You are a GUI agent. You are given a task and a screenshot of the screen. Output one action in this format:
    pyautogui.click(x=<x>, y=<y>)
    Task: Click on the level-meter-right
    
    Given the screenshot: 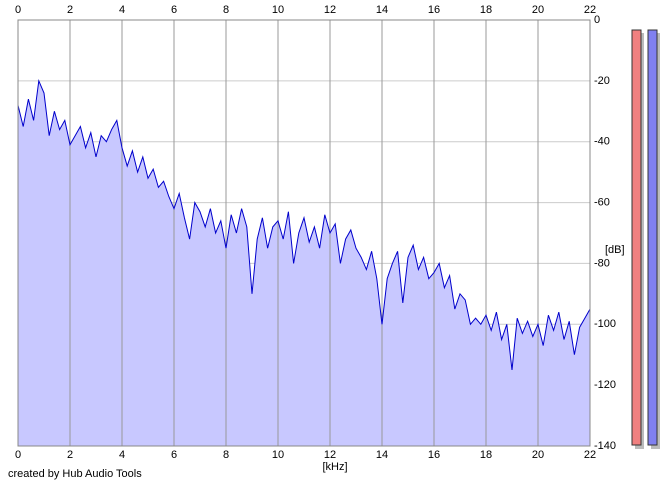 What is the action you would take?
    pyautogui.click(x=652, y=237)
    